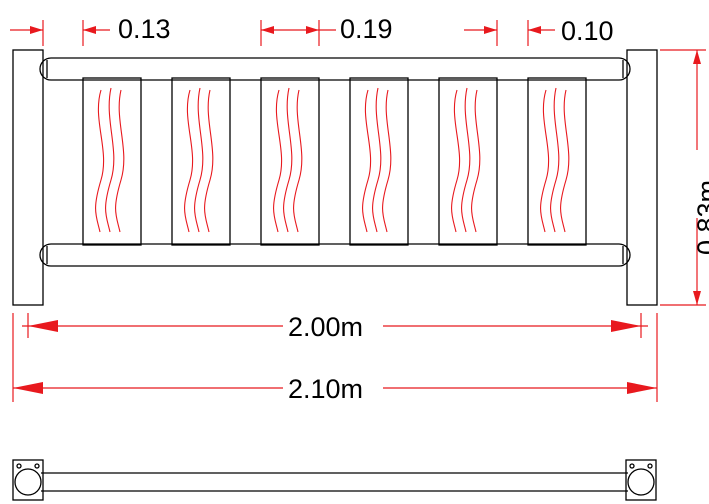  I want to click on bottom-rail, so click(335, 255).